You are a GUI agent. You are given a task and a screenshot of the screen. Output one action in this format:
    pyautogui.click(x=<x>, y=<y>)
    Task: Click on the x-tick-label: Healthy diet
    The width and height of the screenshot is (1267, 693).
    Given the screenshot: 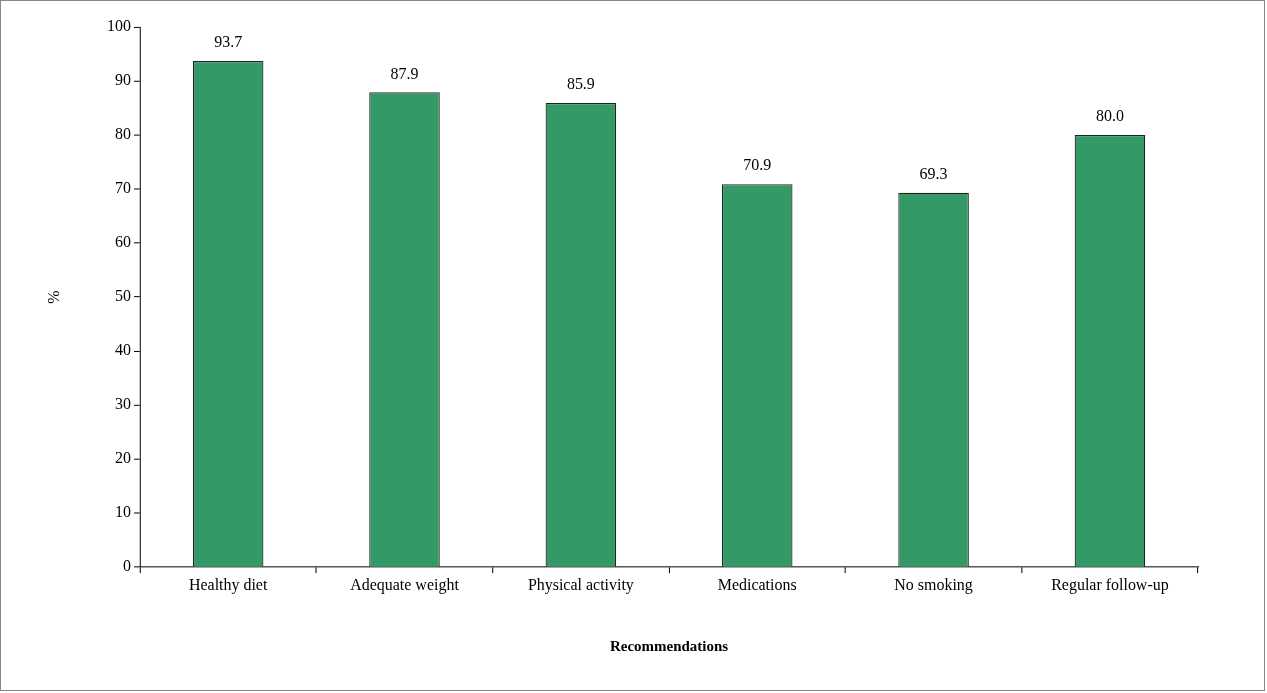 What is the action you would take?
    pyautogui.click(x=228, y=584)
    